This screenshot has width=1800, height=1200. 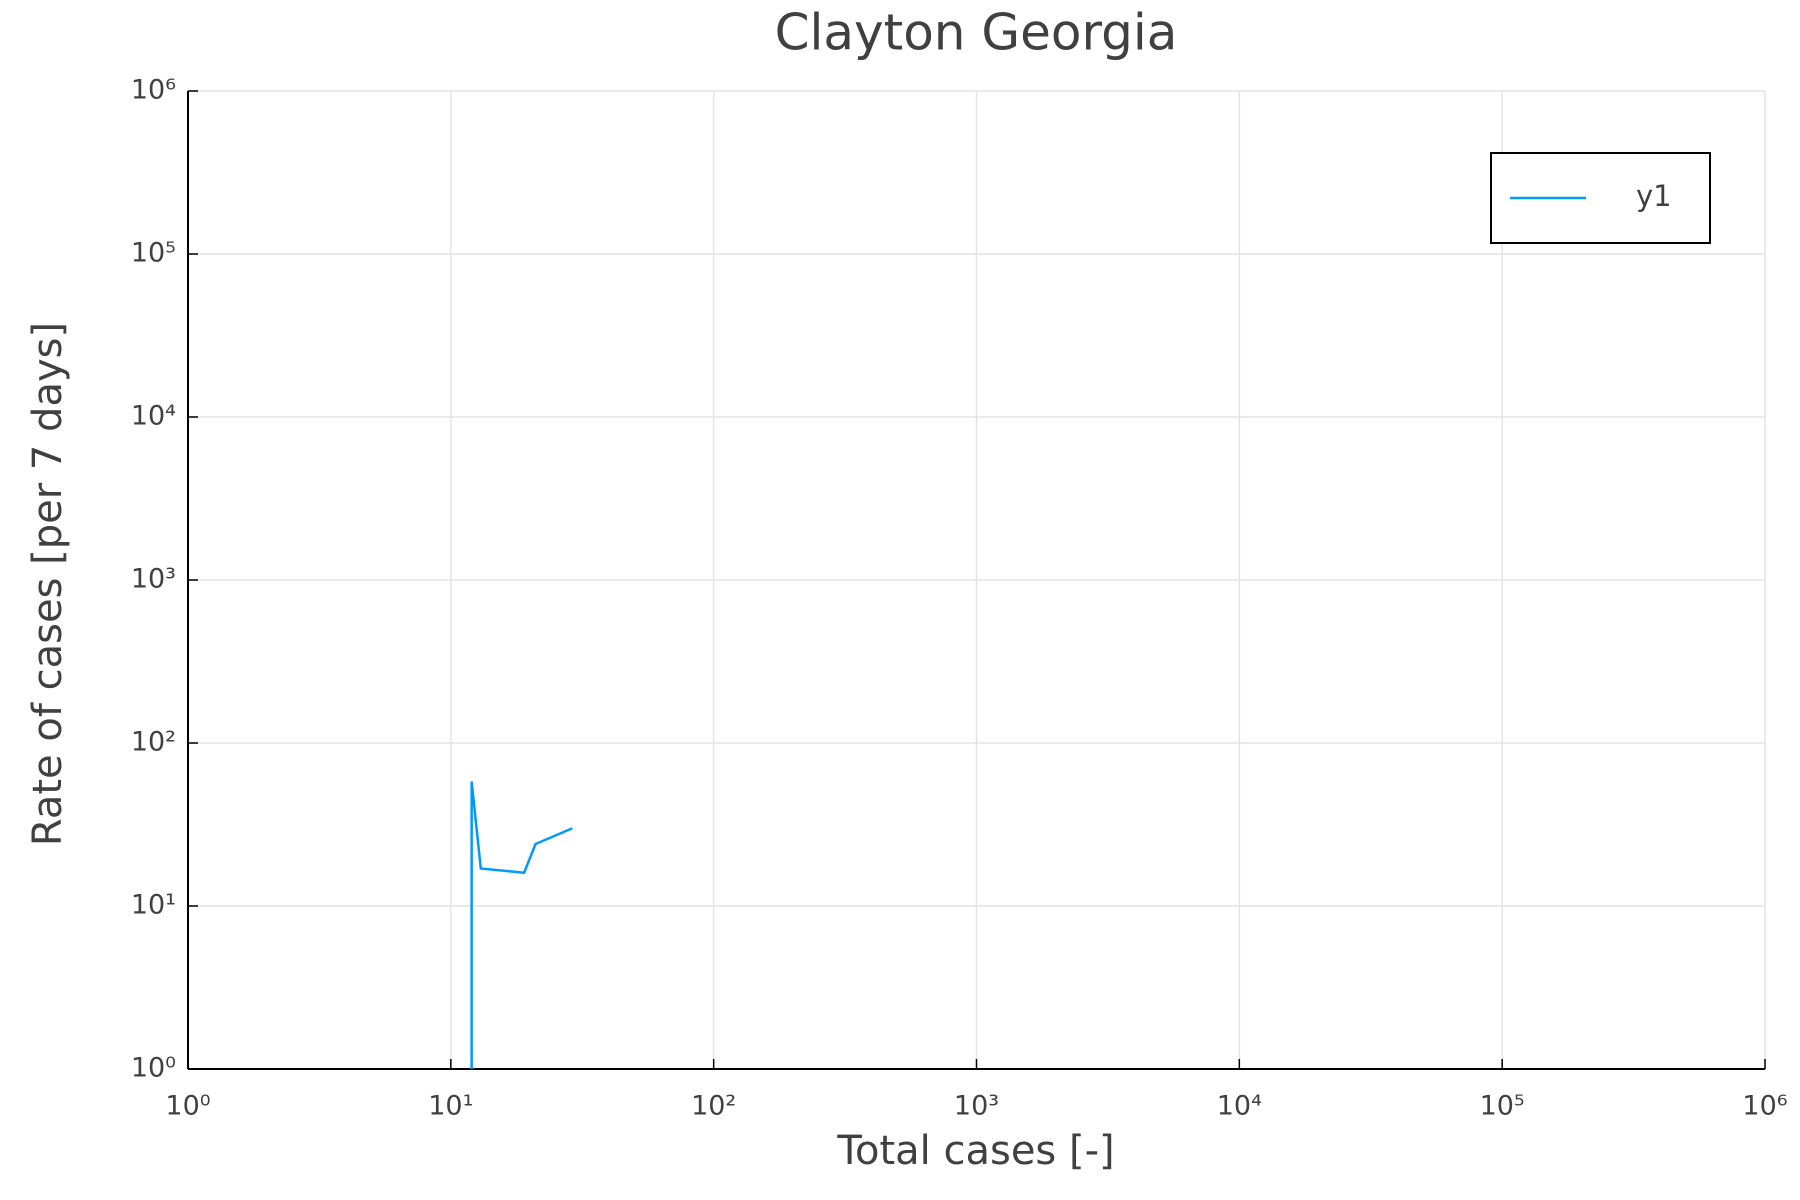 What do you see at coordinates (153, 253) in the screenshot?
I see `y-tick-label: 10⁵` at bounding box center [153, 253].